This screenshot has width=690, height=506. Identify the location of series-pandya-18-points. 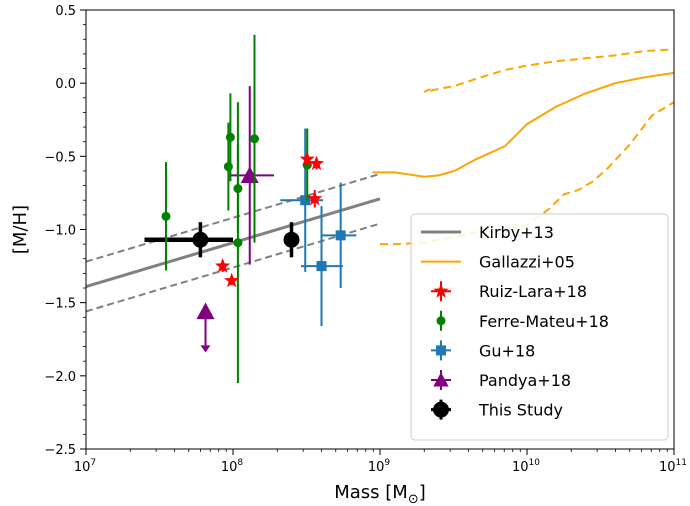
(235, 219).